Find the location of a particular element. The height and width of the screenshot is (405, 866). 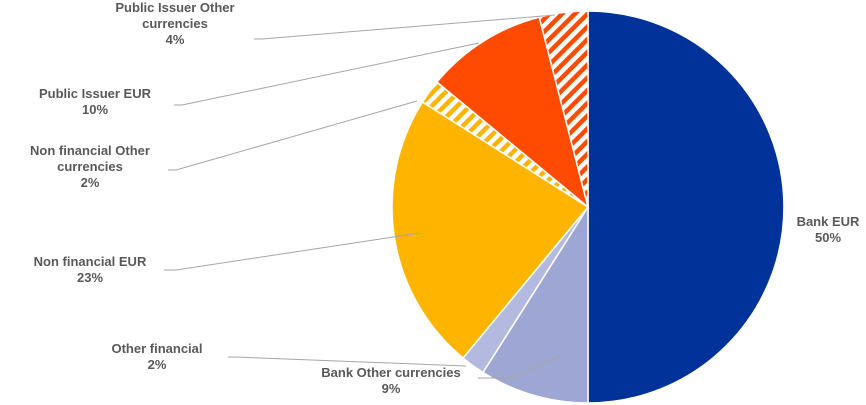

slice-value-label: 10% is located at coordinates (95, 109).